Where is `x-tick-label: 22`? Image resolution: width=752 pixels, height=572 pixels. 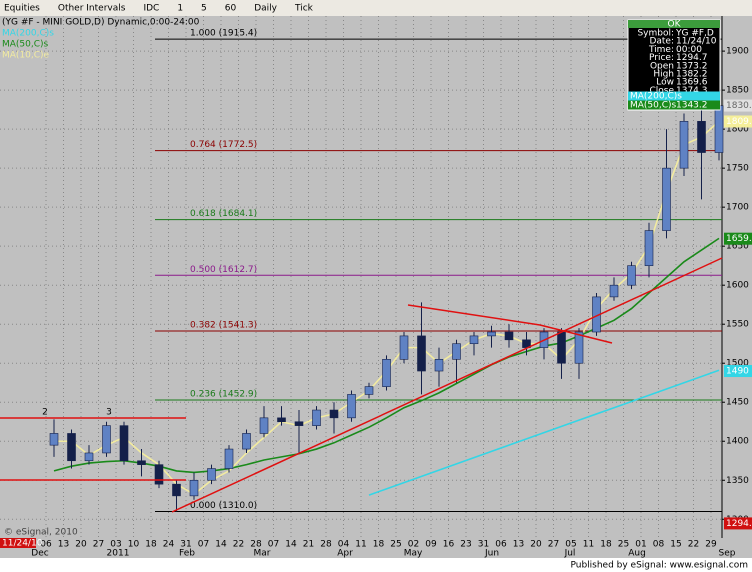 x-tick-label: 22 is located at coordinates (693, 545).